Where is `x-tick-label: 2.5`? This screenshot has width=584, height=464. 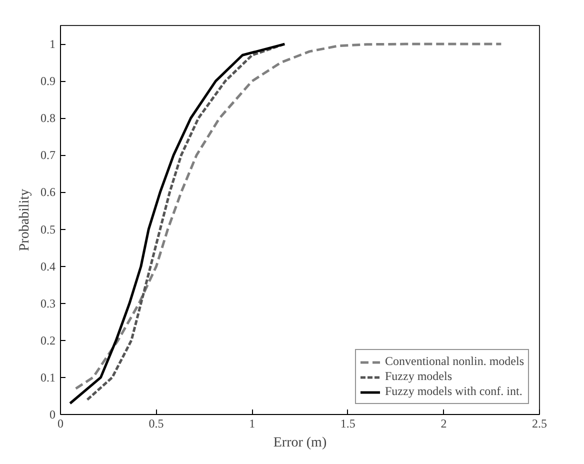 x-tick-label: 2.5 is located at coordinates (539, 423).